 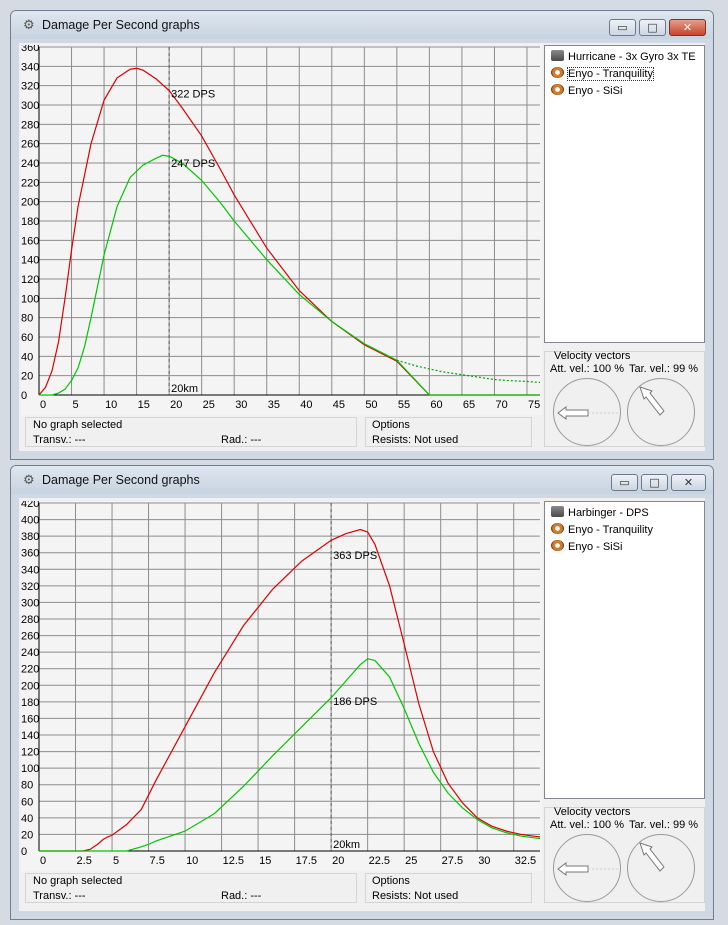 What do you see at coordinates (452, 861) in the screenshot?
I see `x-tick-label: 27.5` at bounding box center [452, 861].